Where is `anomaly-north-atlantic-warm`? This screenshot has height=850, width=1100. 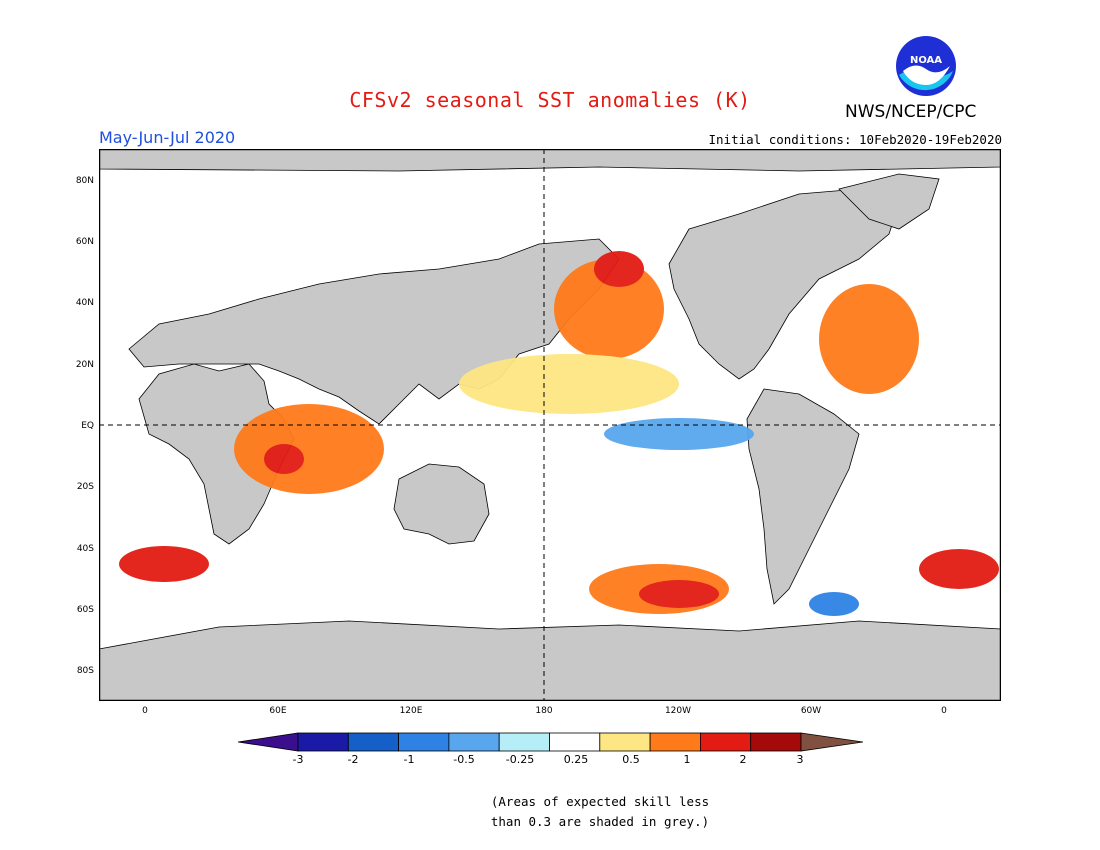 anomaly-north-atlantic-warm is located at coordinates (869, 339).